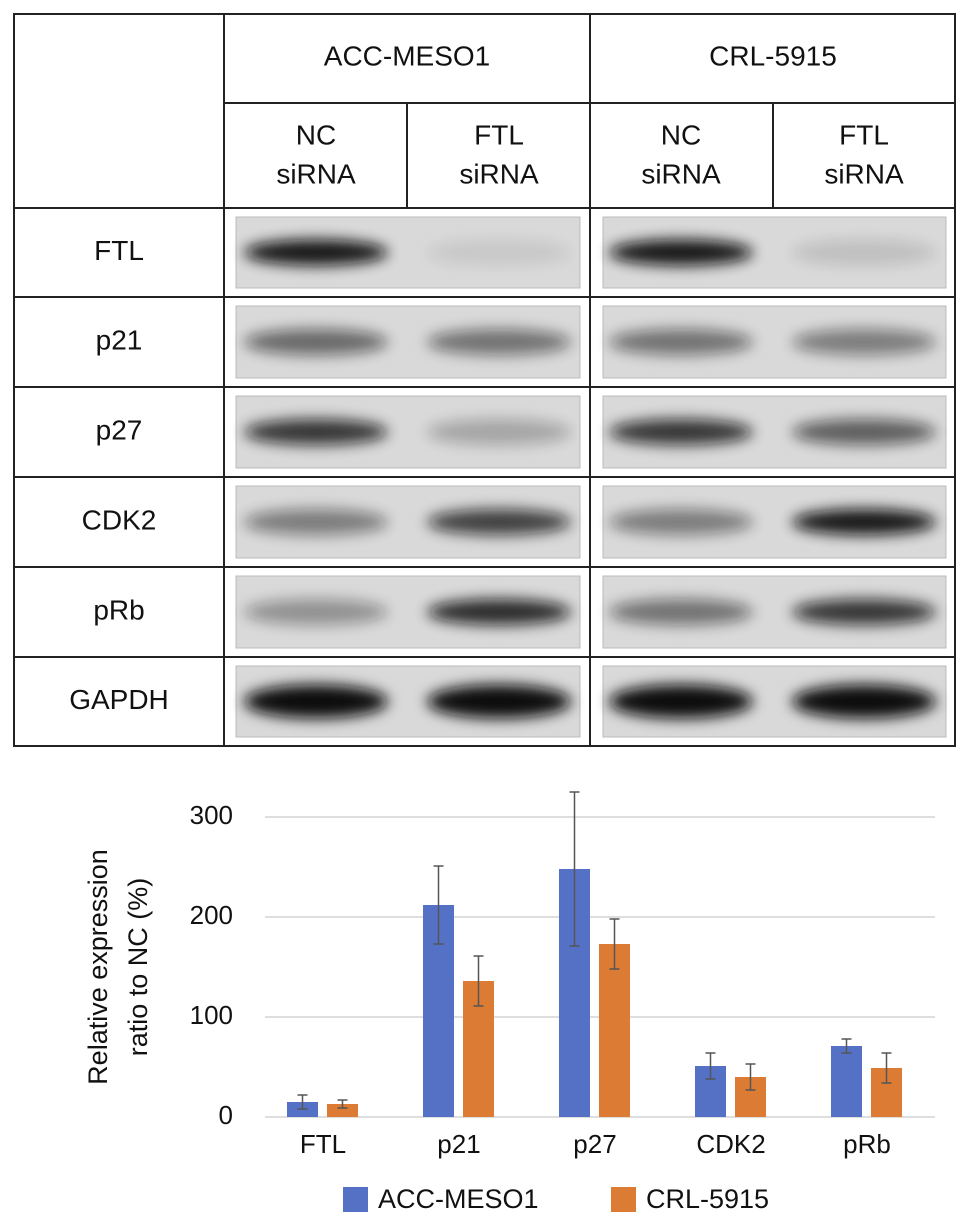  What do you see at coordinates (773, 55) in the screenshot?
I see `cell-line-header: CRL-5915` at bounding box center [773, 55].